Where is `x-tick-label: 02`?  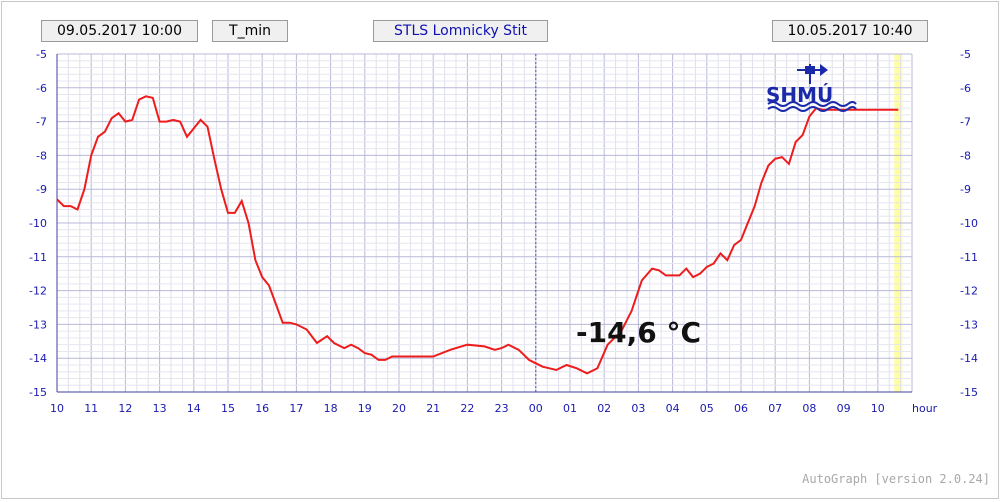 x-tick-label: 02 is located at coordinates (604, 408).